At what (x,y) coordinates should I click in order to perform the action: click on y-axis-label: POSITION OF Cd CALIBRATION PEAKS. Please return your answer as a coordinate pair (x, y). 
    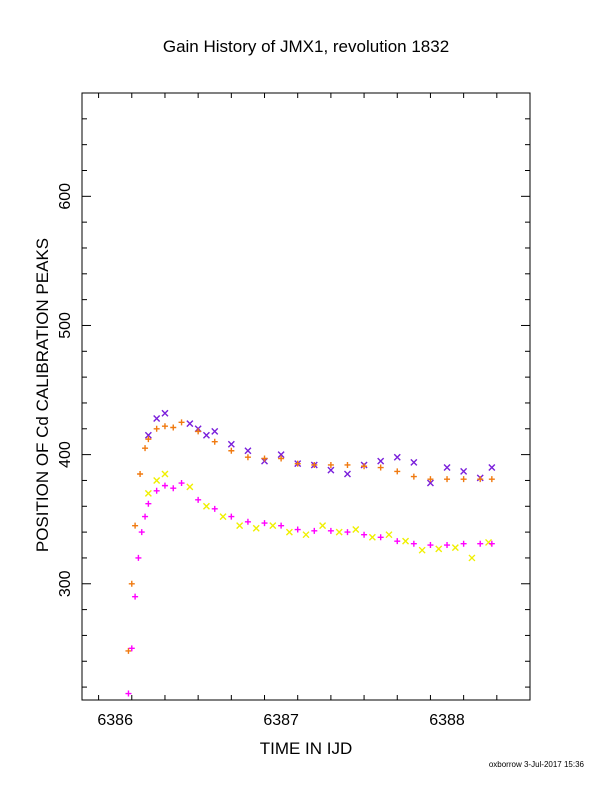
    Looking at the image, I should click on (42, 395).